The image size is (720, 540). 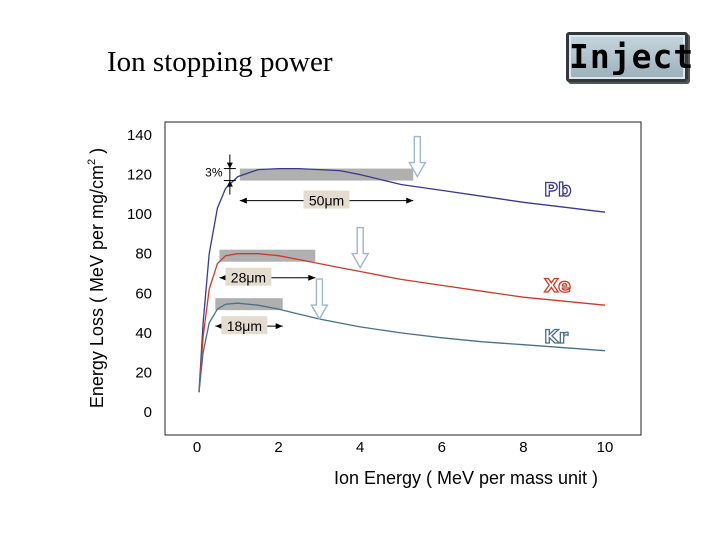 I want to click on y-axis-label: Energy Loss ( MeV per mg/cm2 ), so click(x=96, y=278).